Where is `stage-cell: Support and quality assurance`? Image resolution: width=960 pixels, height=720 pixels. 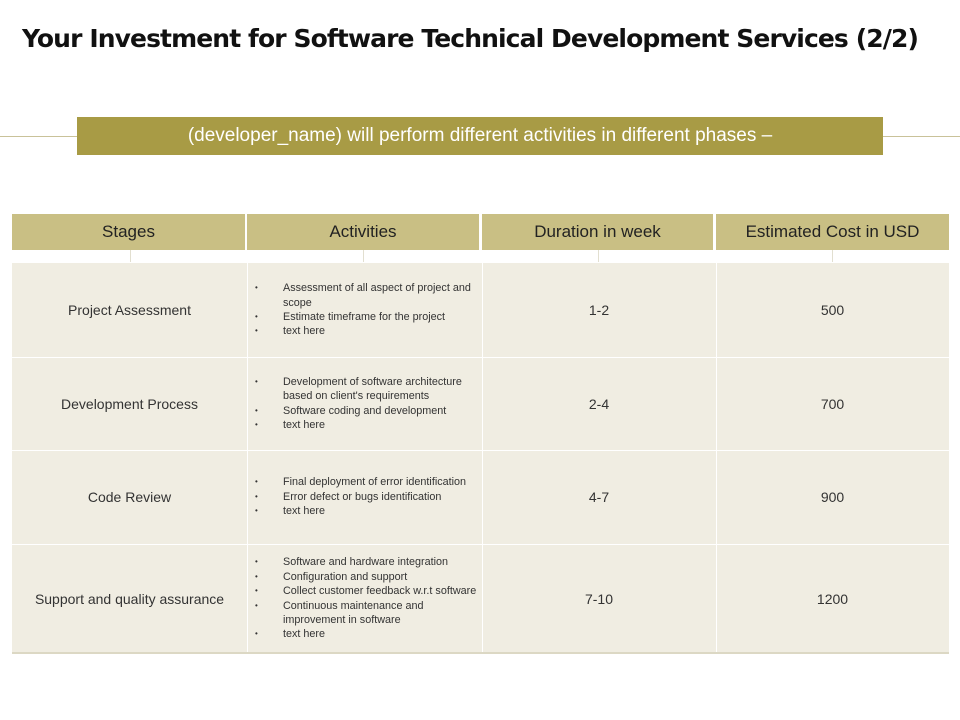 stage-cell: Support and quality assurance is located at coordinates (129, 598).